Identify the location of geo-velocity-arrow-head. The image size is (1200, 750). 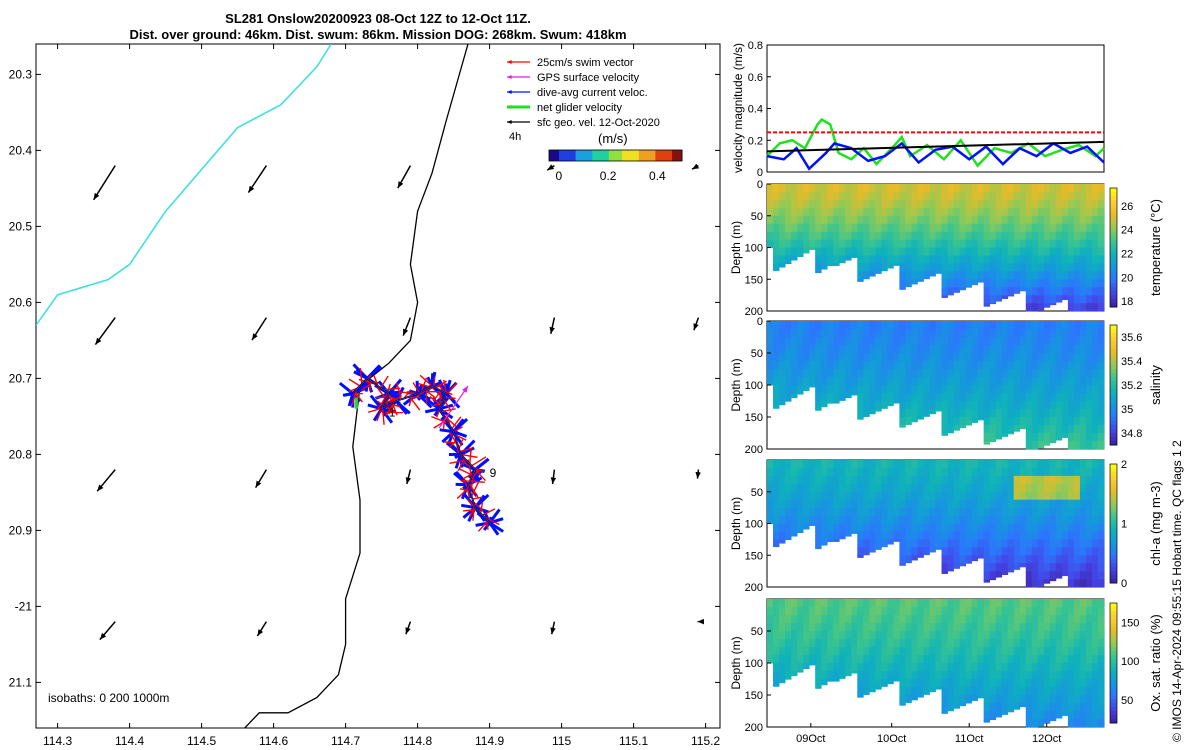
(98, 341).